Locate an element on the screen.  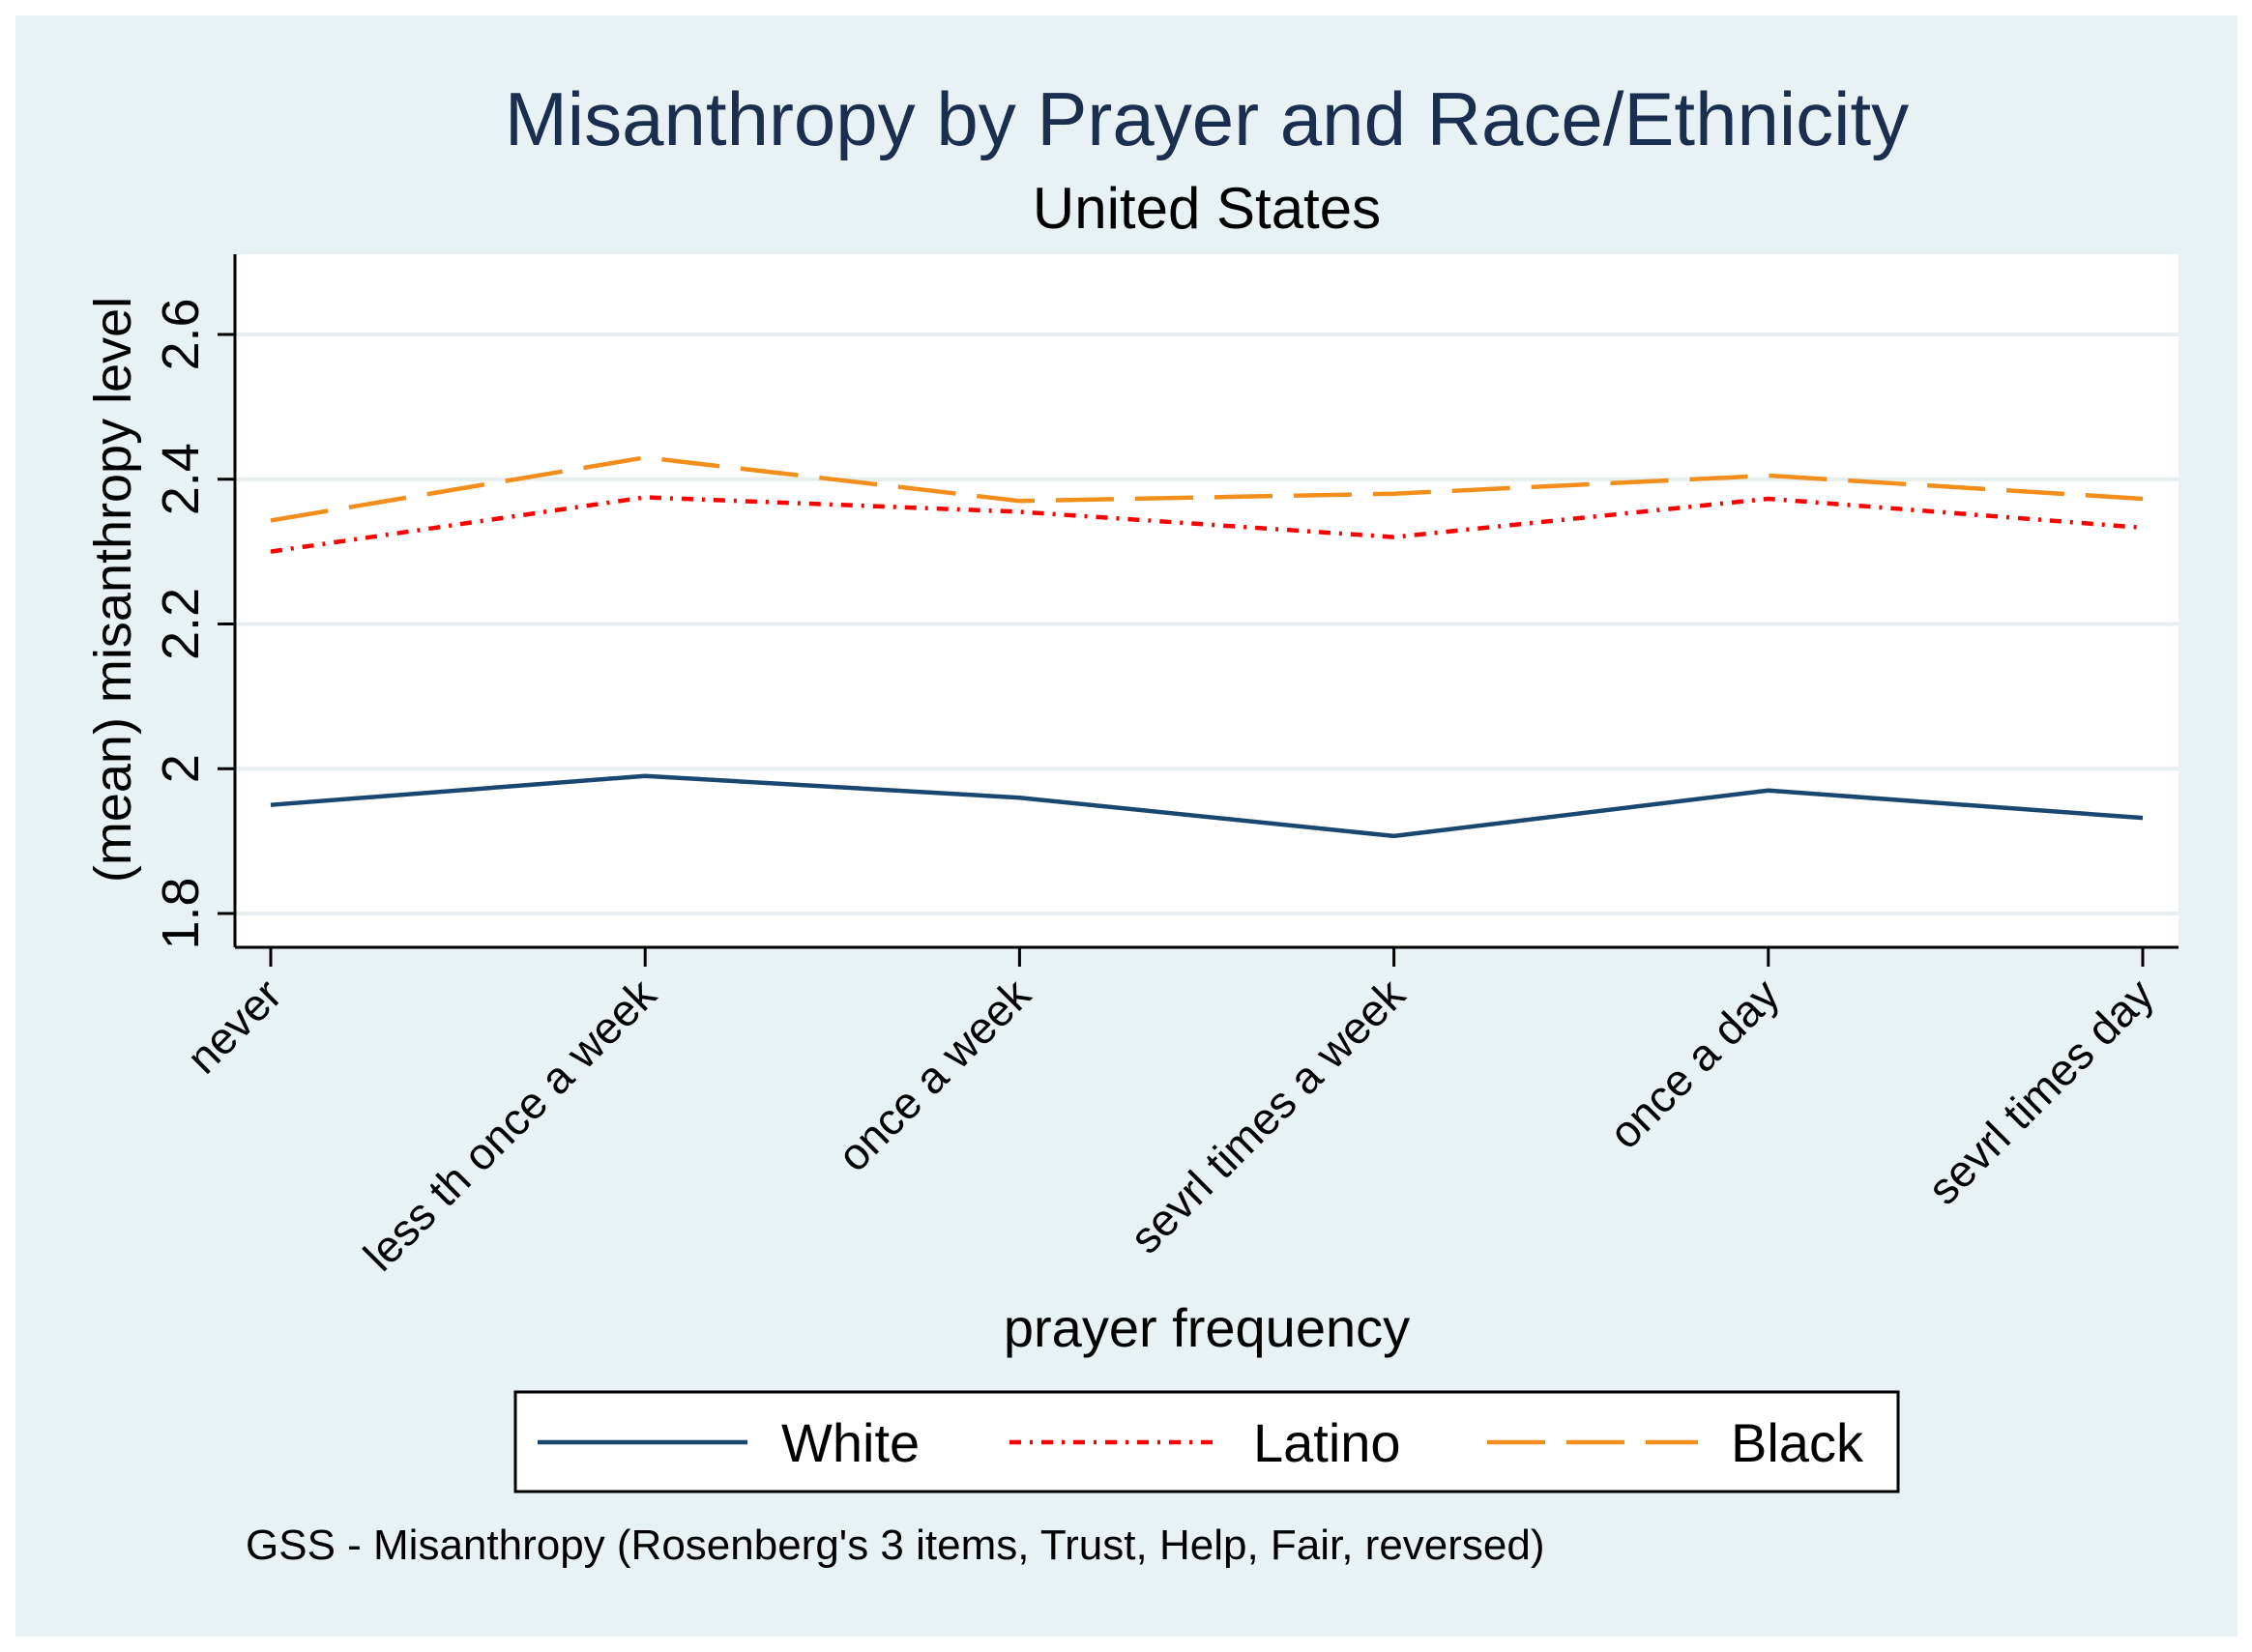
y-axis: 1.8 2 2.2 2.4 2.6 is located at coordinates (195, 602).